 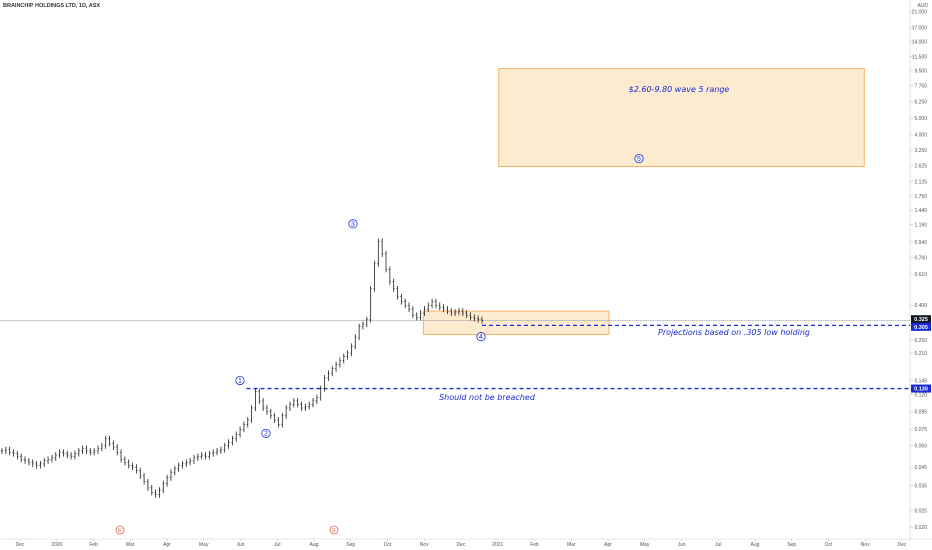 I want to click on price-tick-label: 0.060, so click(x=920, y=447).